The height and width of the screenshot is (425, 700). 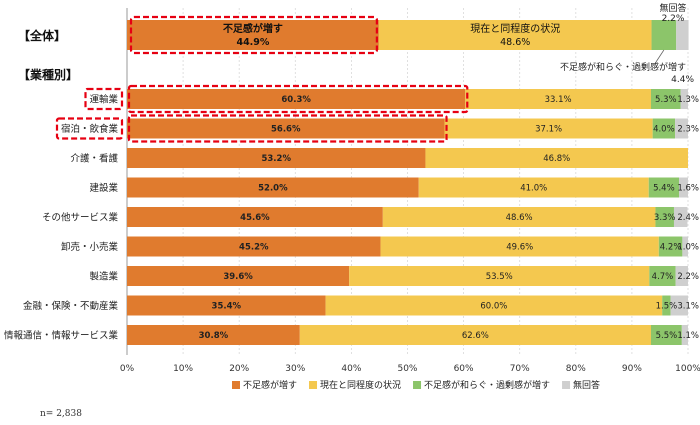 What do you see at coordinates (360, 385) in the screenshot?
I see `legend-label: 現在と同程度の状況` at bounding box center [360, 385].